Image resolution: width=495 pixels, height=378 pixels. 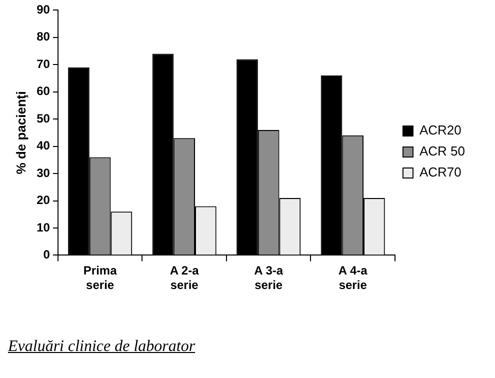 What do you see at coordinates (442, 151) in the screenshot?
I see `legend-label: ACR 50` at bounding box center [442, 151].